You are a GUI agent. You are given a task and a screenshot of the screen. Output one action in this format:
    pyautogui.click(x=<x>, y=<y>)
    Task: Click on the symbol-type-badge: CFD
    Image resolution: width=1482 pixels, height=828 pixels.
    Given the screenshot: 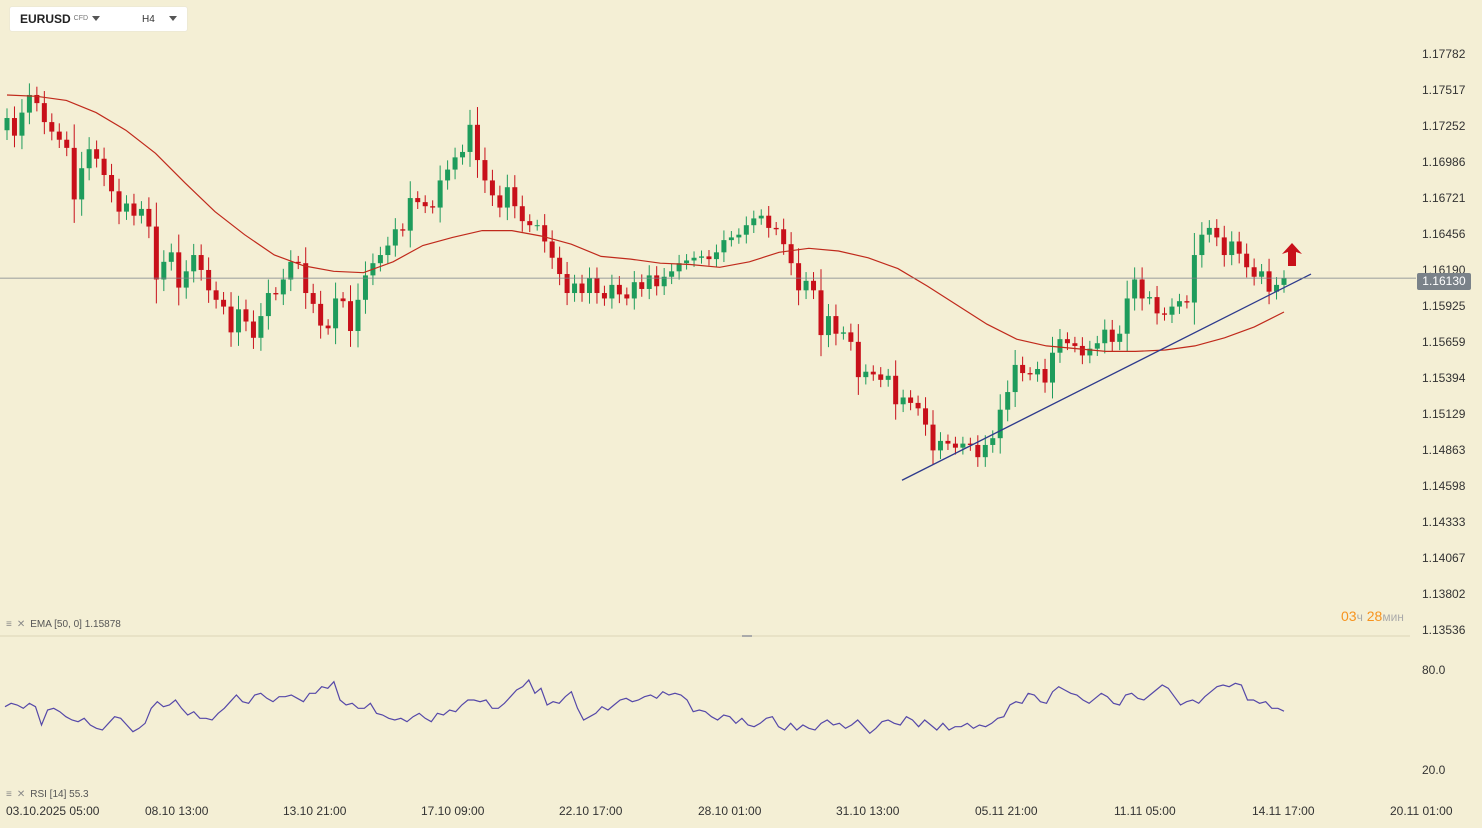 What is the action you would take?
    pyautogui.click(x=81, y=18)
    